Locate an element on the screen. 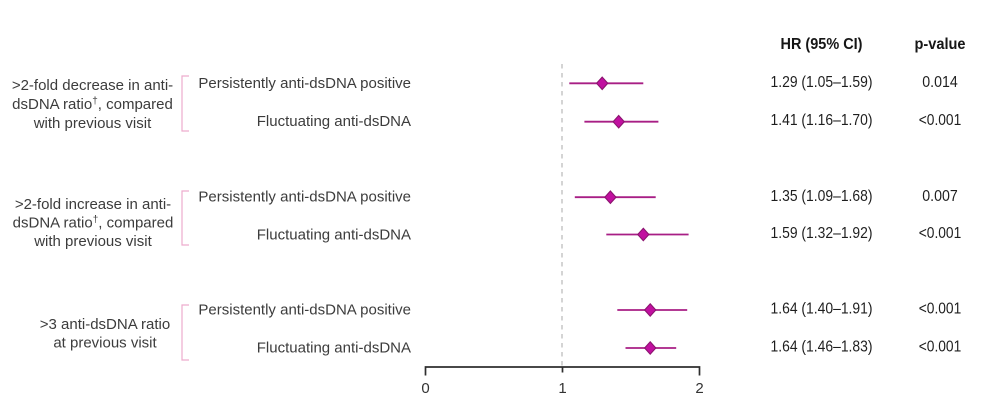 This screenshot has width=1000, height=412. svg-text: at previous visit is located at coordinates (105, 343).